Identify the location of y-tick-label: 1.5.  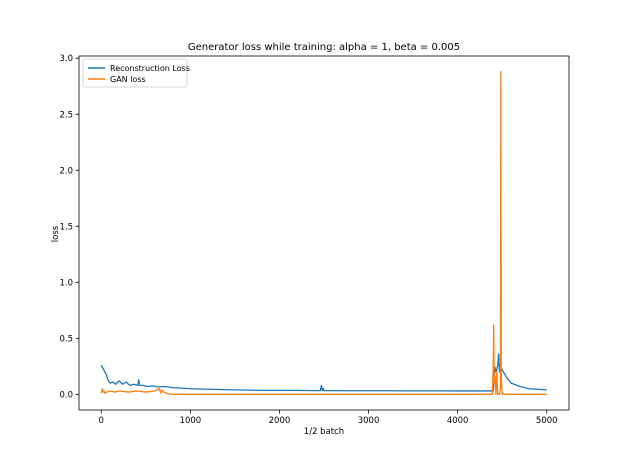
(66, 227).